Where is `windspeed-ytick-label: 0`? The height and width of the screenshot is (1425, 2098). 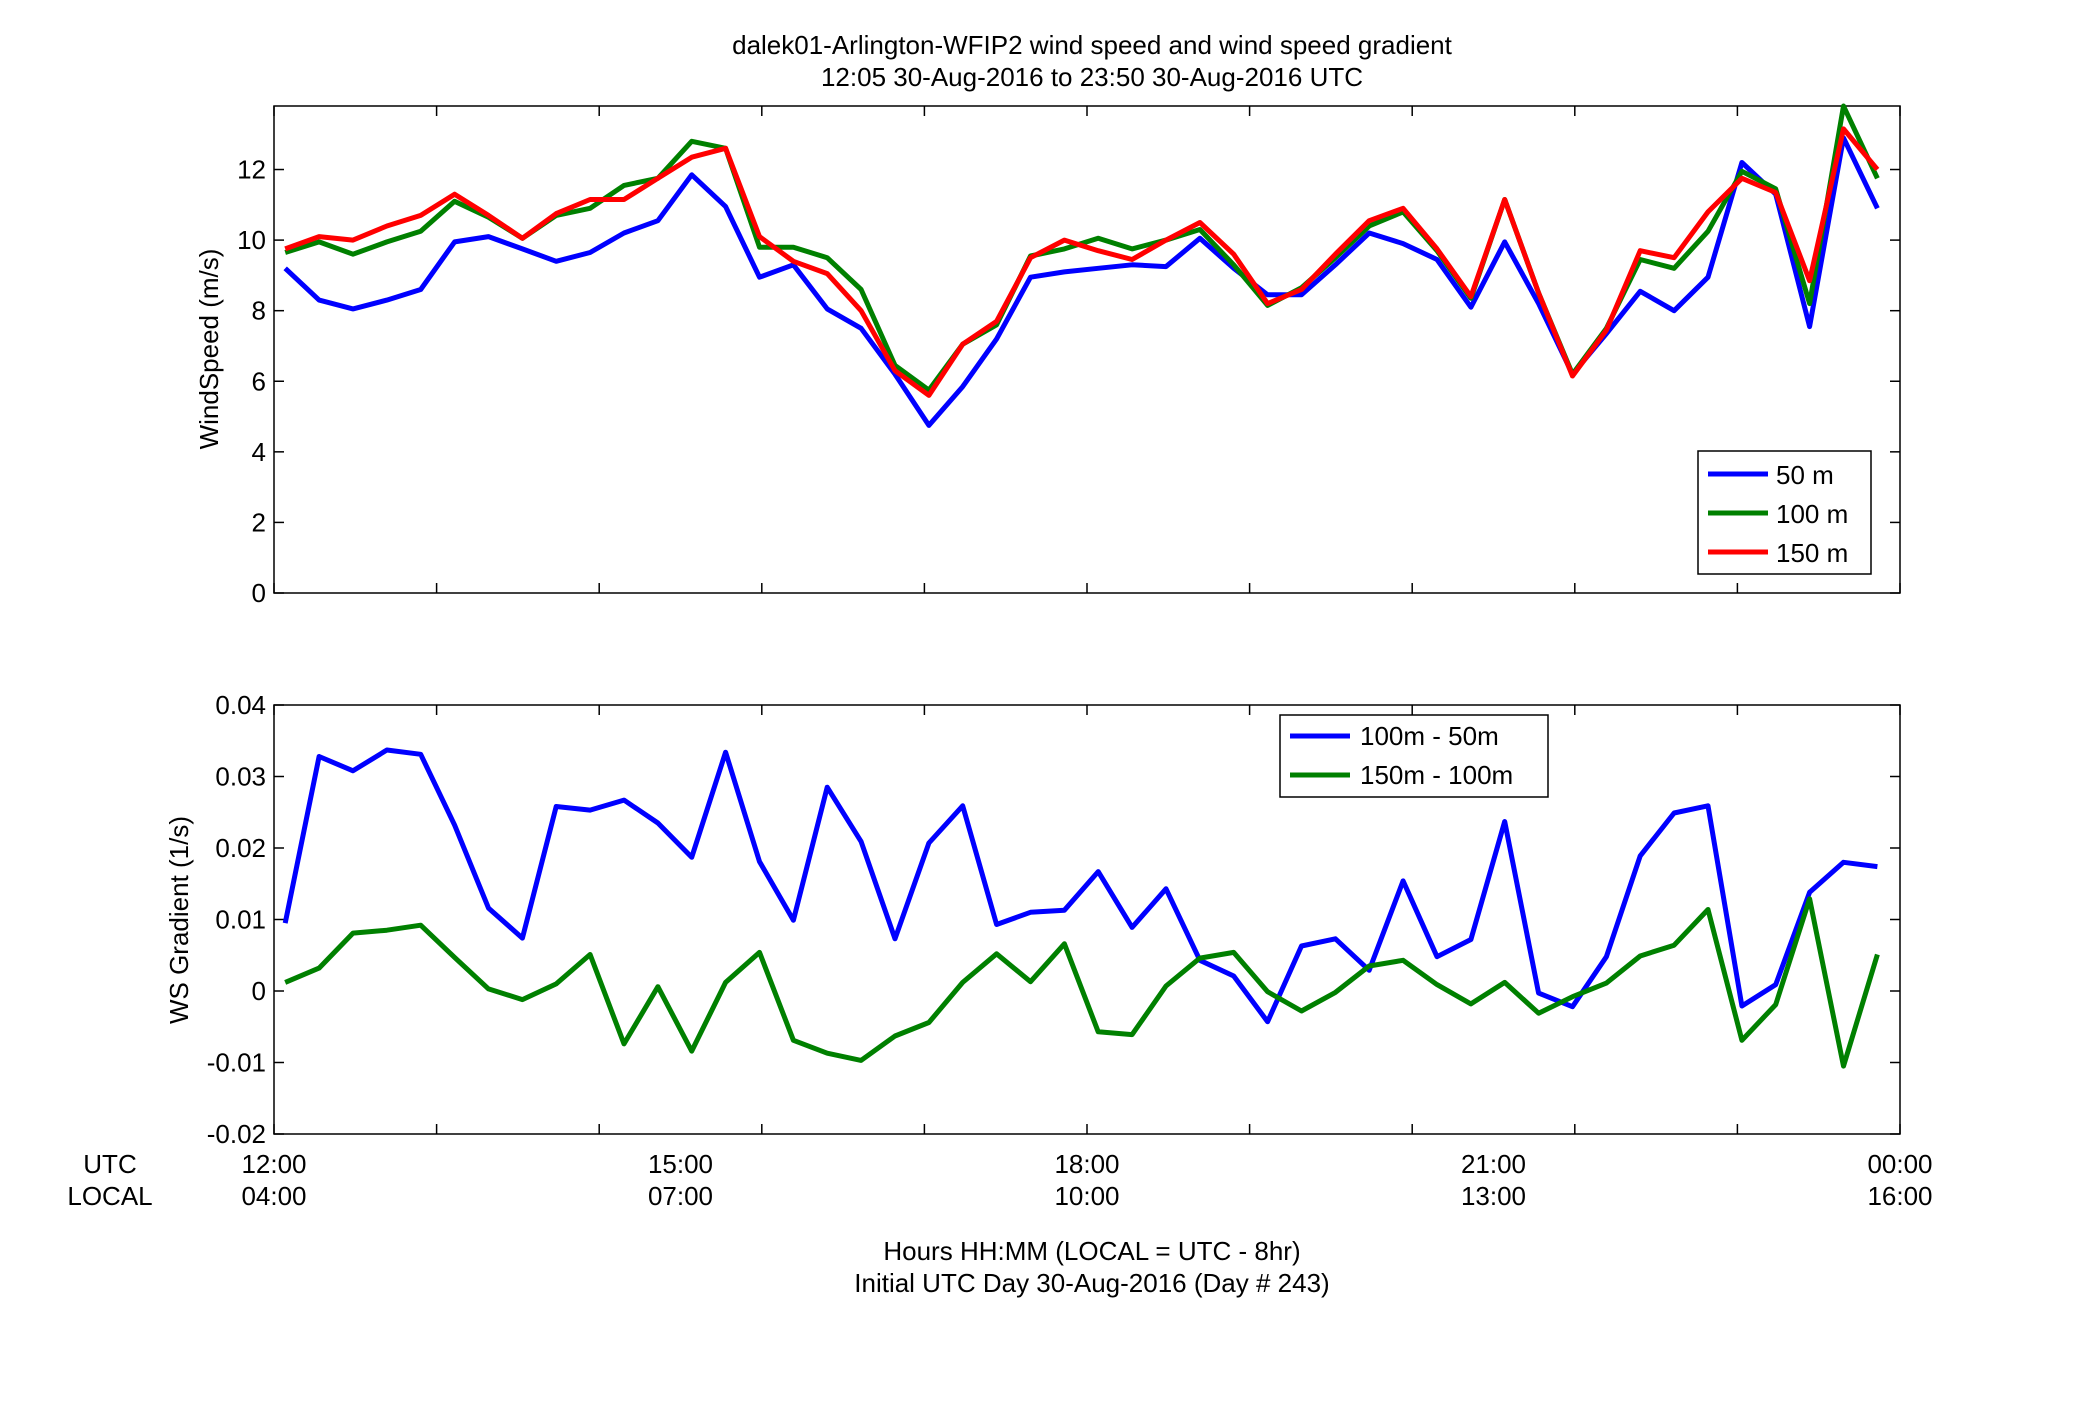 windspeed-ytick-label: 0 is located at coordinates (259, 593).